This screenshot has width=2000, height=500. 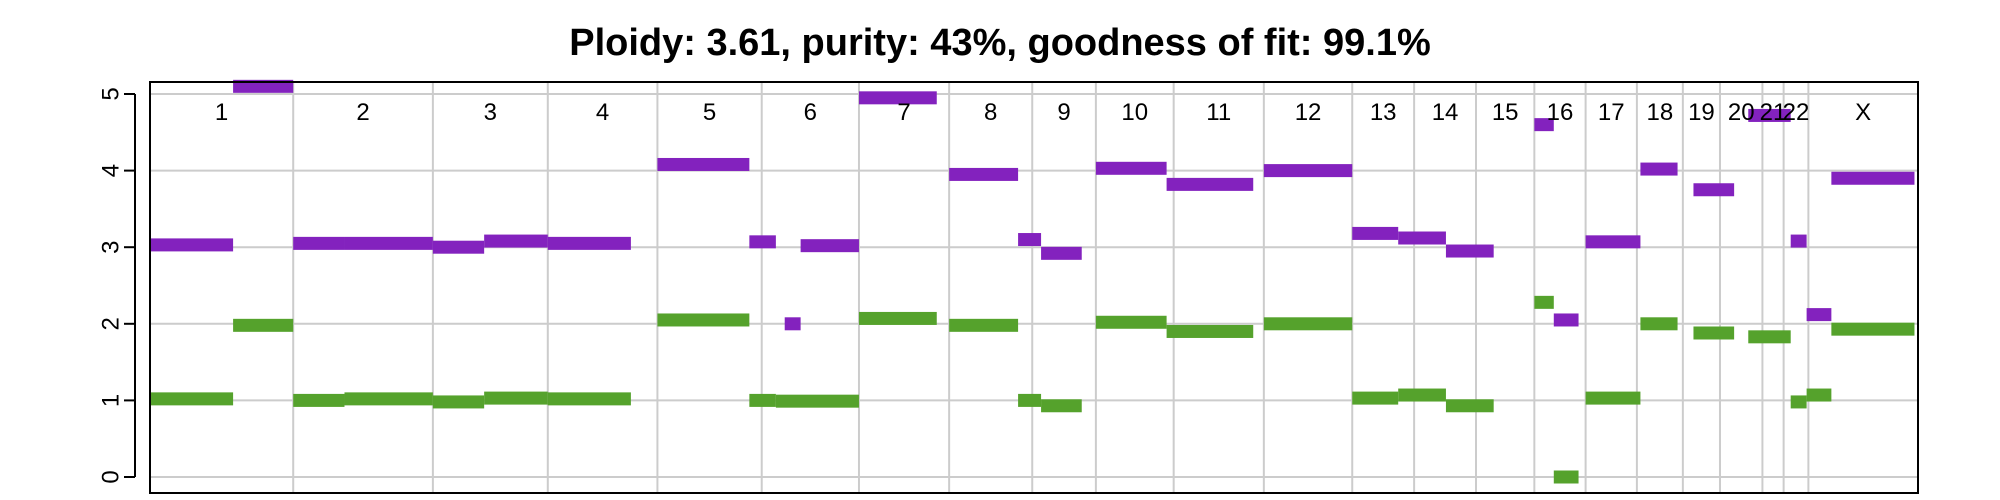 What do you see at coordinates (1445, 112) in the screenshot?
I see `chromosome-label-14: 14` at bounding box center [1445, 112].